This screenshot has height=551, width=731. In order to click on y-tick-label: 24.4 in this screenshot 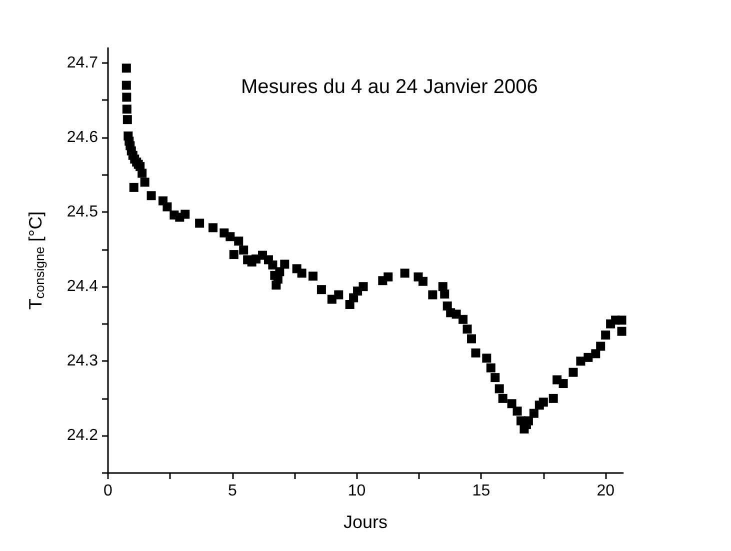, I will do `click(82, 287)`.